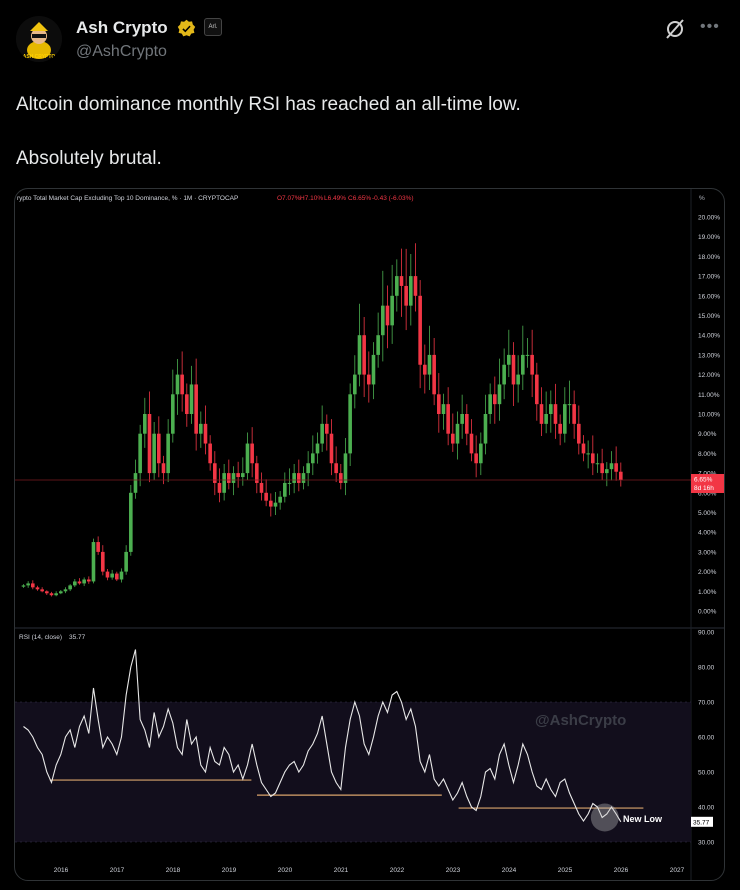  Describe the element at coordinates (39, 57) in the screenshot. I see `svg-text: ASH CRYPTO` at that location.